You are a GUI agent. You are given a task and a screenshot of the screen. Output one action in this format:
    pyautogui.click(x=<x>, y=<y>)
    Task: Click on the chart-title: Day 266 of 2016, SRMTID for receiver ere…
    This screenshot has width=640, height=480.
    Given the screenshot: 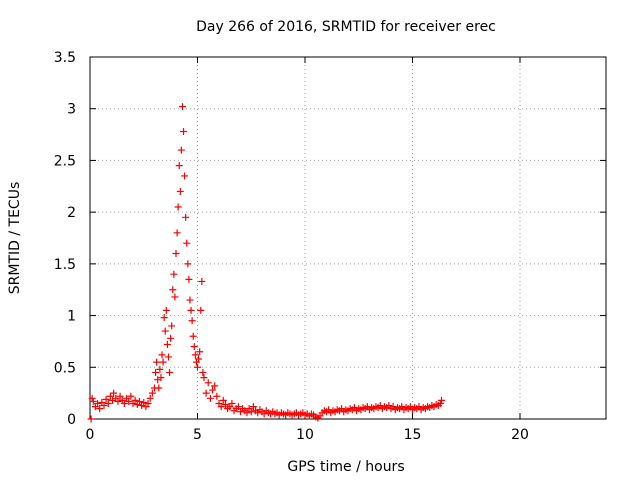 What is the action you would take?
    pyautogui.click(x=346, y=27)
    